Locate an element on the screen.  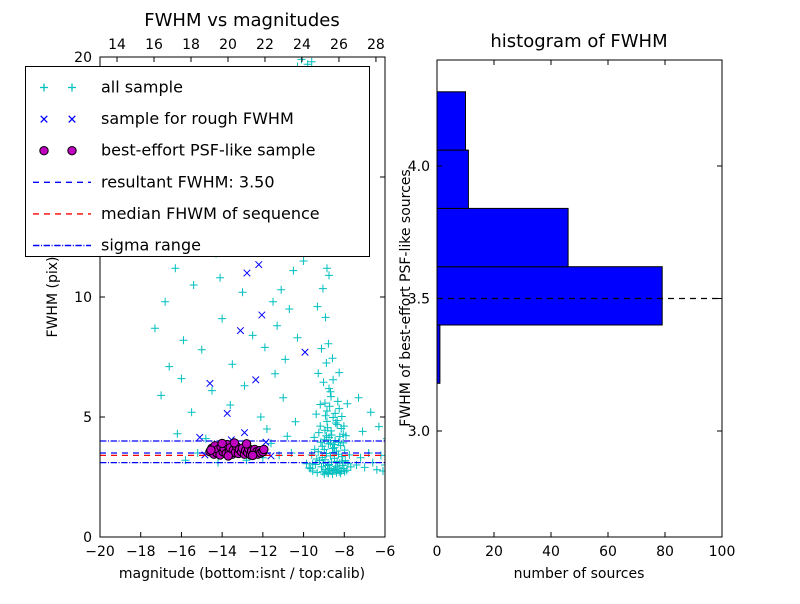
legend-label: sample for rough FWHM is located at coordinates (197, 118).